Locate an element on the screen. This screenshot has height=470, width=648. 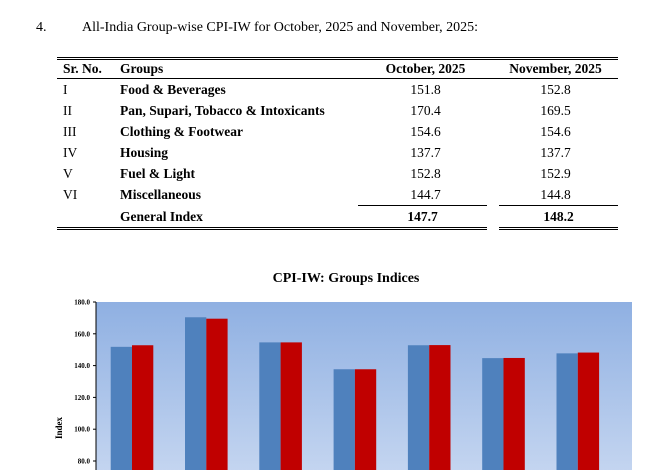
table-cell: 152.9 is located at coordinates (555, 173).